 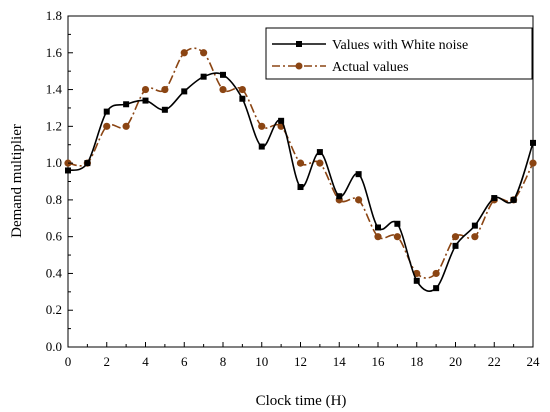 I want to click on y-tick-label: 0.0, so click(x=54, y=346).